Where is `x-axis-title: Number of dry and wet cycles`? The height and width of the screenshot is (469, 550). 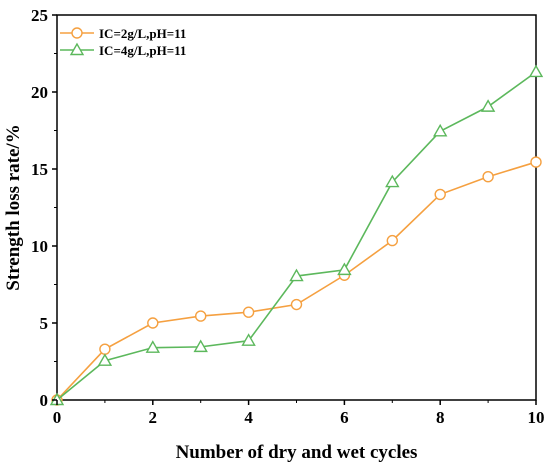
x-axis-title: Number of dry and wet cycles is located at coordinates (297, 452).